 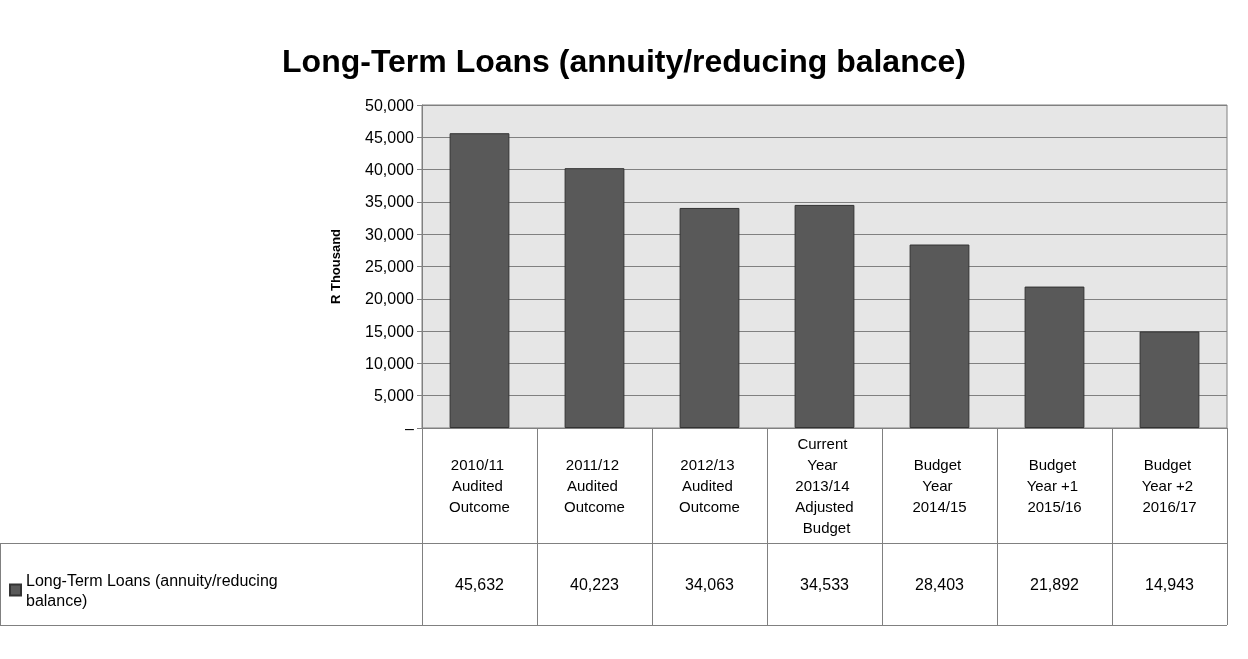 I want to click on y-tick-label: 25,000, so click(x=390, y=266).